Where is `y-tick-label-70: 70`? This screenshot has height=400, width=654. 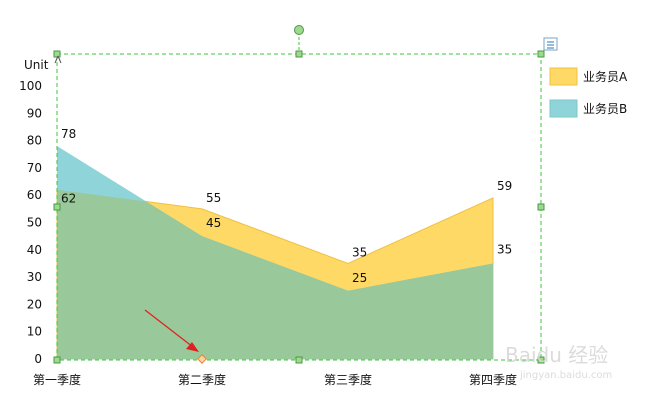
y-tick-label-70: 70 is located at coordinates (34, 168).